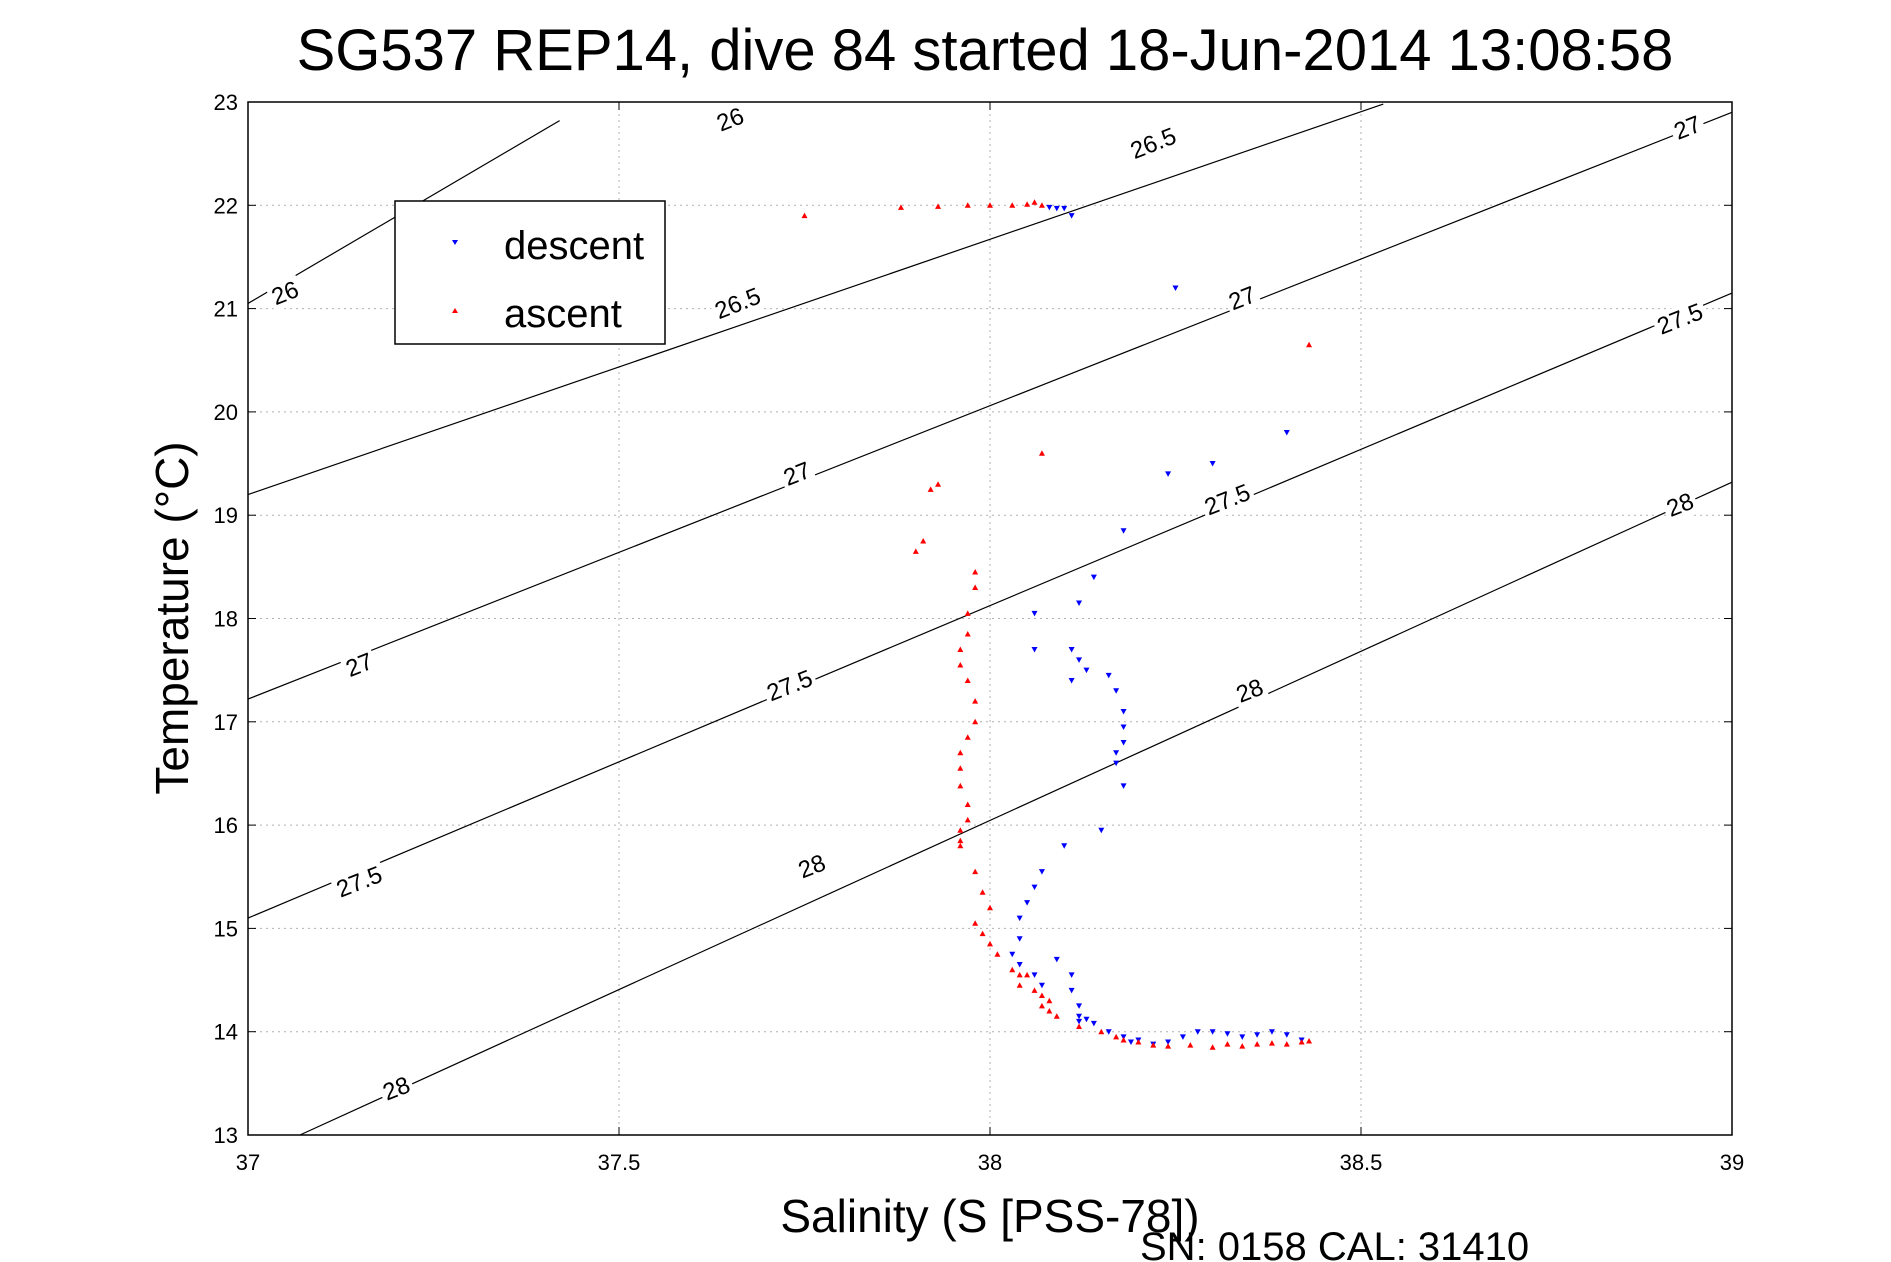 This screenshot has width=1891, height=1262. What do you see at coordinates (172, 617) in the screenshot?
I see `y-axis-label: Temperature (°C)` at bounding box center [172, 617].